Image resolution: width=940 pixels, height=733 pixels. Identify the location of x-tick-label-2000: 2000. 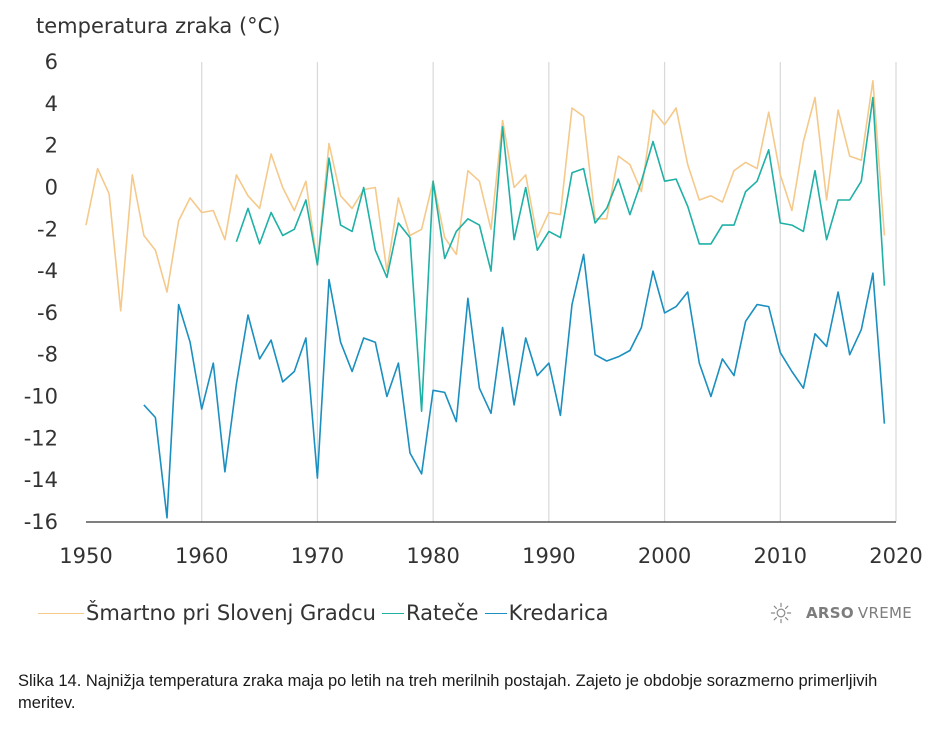
(664, 556).